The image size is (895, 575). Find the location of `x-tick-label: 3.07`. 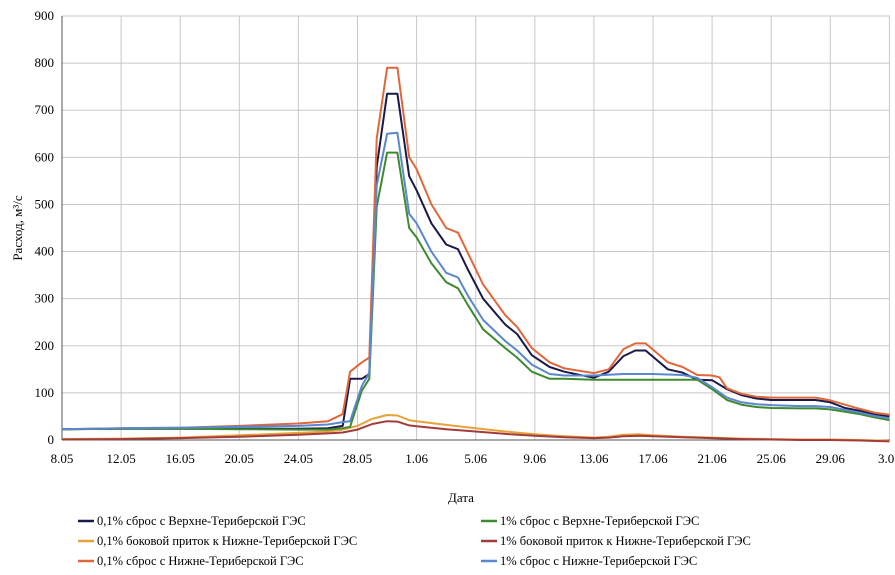

x-tick-label: 3.07 is located at coordinates (886, 458).